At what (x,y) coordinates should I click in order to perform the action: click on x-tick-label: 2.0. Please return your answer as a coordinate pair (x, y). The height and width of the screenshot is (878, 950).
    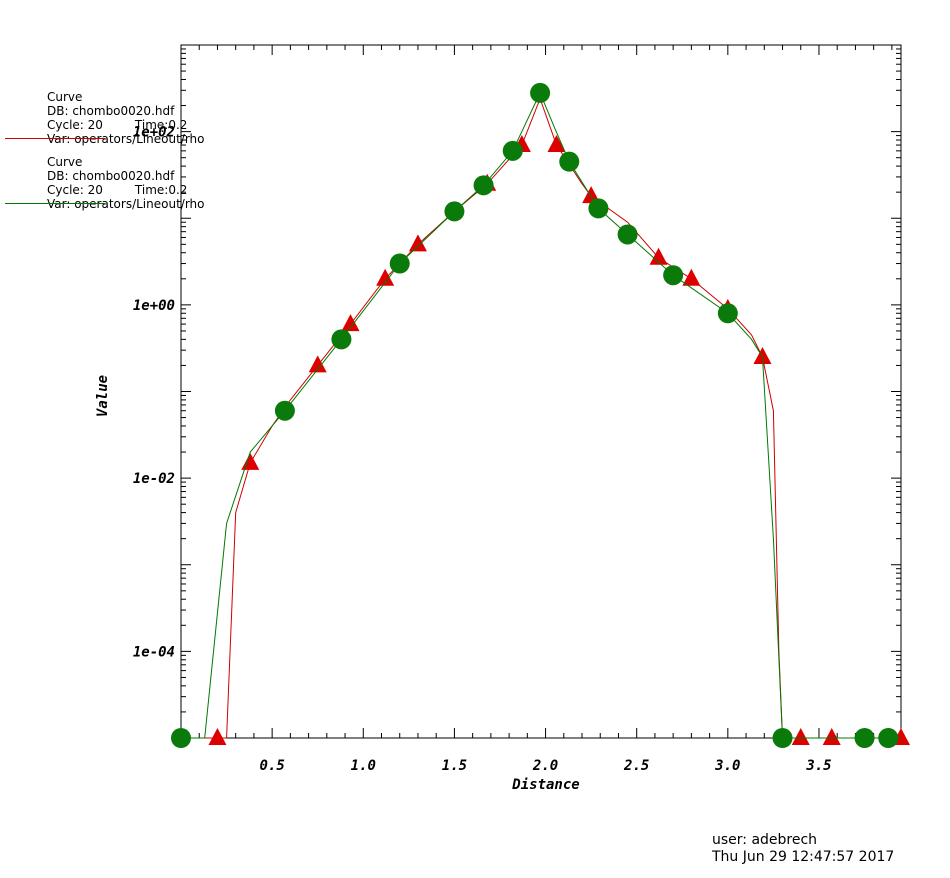
    Looking at the image, I should click on (545, 766).